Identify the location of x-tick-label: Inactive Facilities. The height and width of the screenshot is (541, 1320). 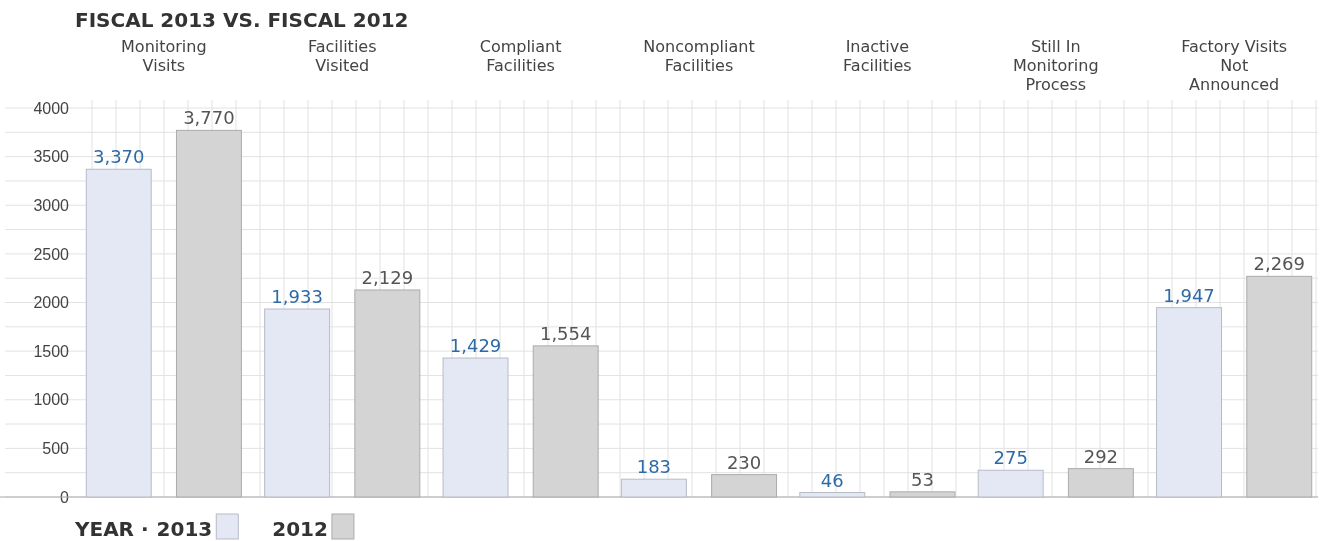
(877, 56).